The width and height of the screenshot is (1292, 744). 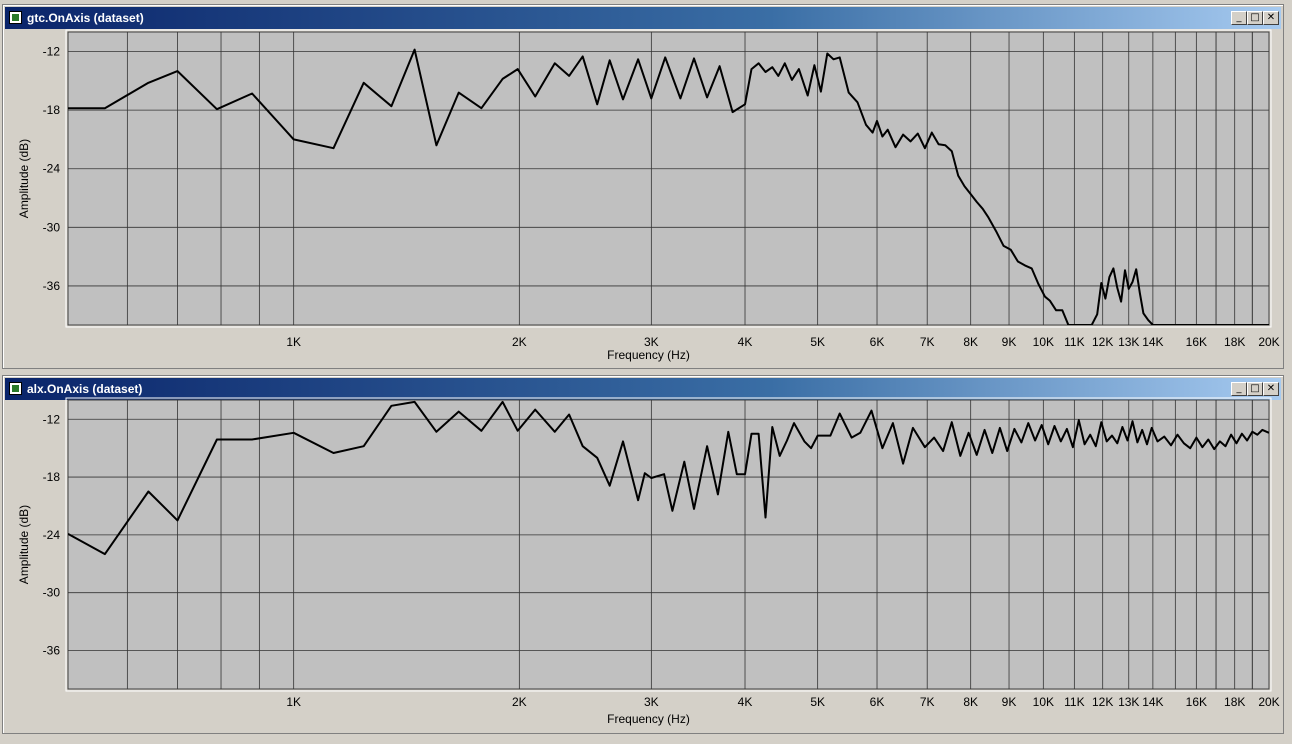 What do you see at coordinates (643, 18) in the screenshot?
I see `title-bar: gtc.OnAxis (dataset) _ □ ✕` at bounding box center [643, 18].